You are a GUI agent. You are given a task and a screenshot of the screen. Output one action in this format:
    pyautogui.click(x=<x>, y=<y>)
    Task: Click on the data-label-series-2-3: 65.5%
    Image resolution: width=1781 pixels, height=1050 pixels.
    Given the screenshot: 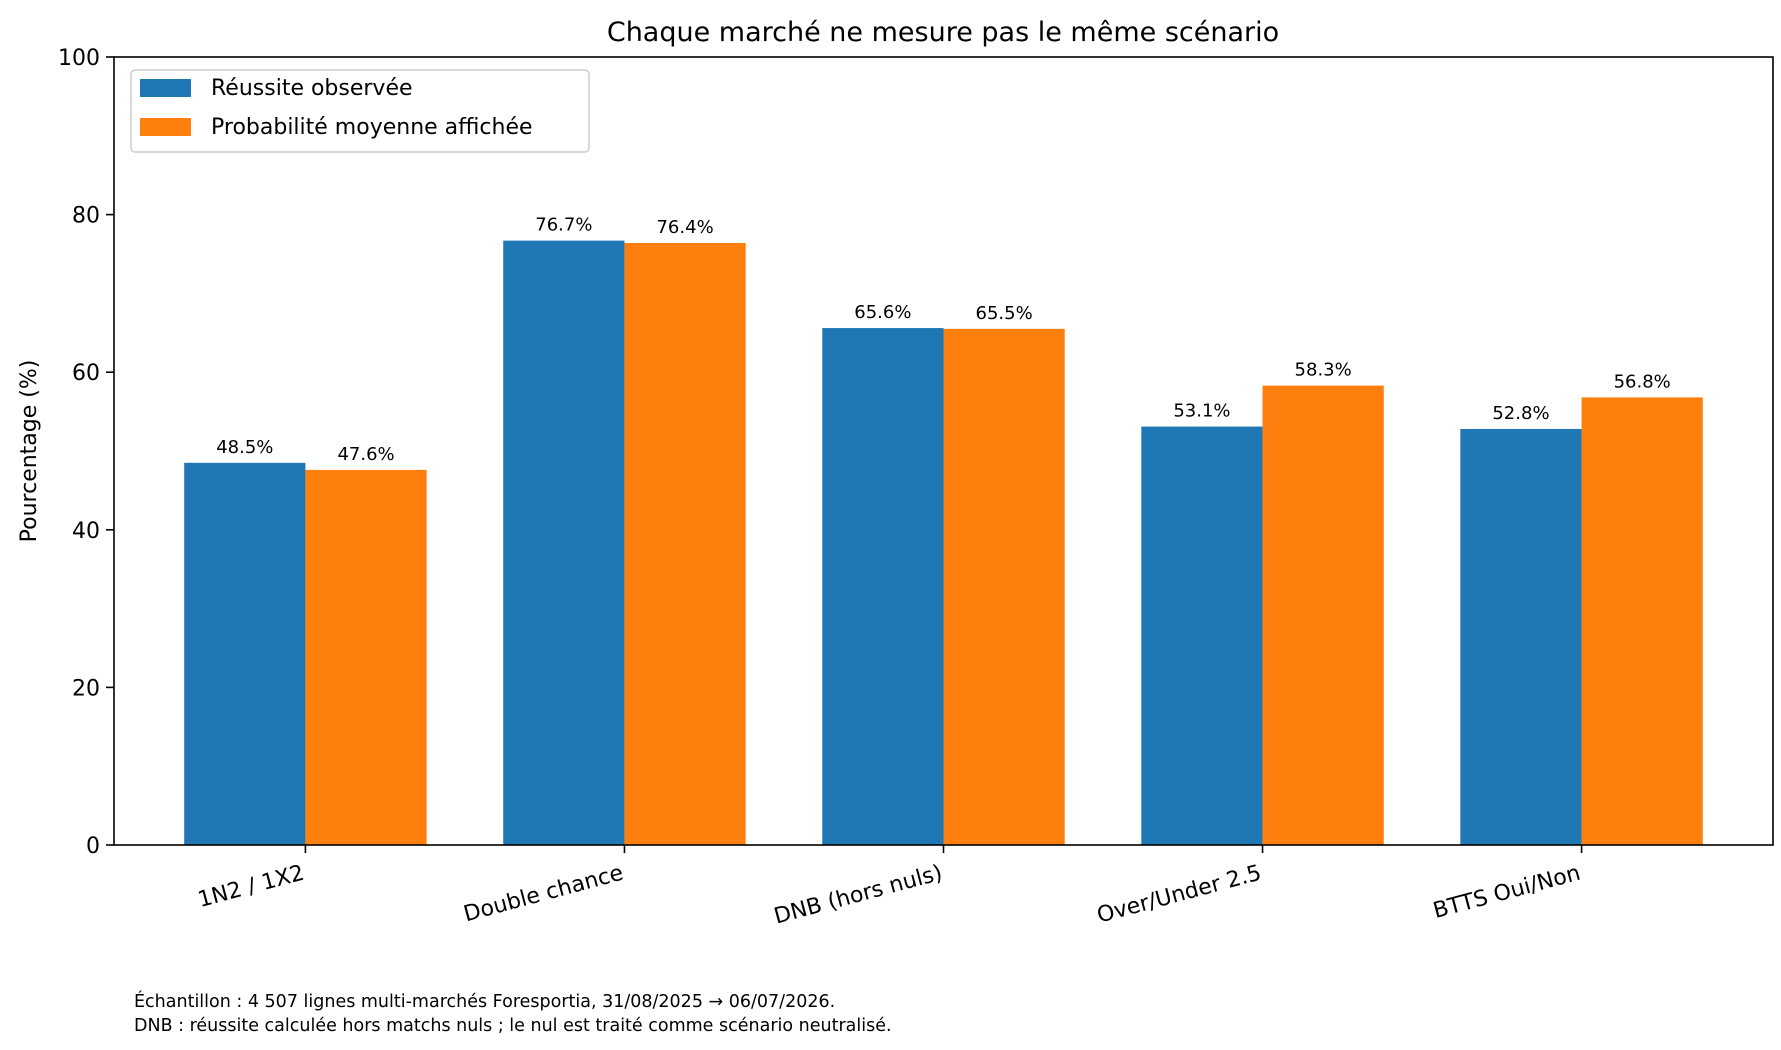 What is the action you would take?
    pyautogui.click(x=1004, y=313)
    